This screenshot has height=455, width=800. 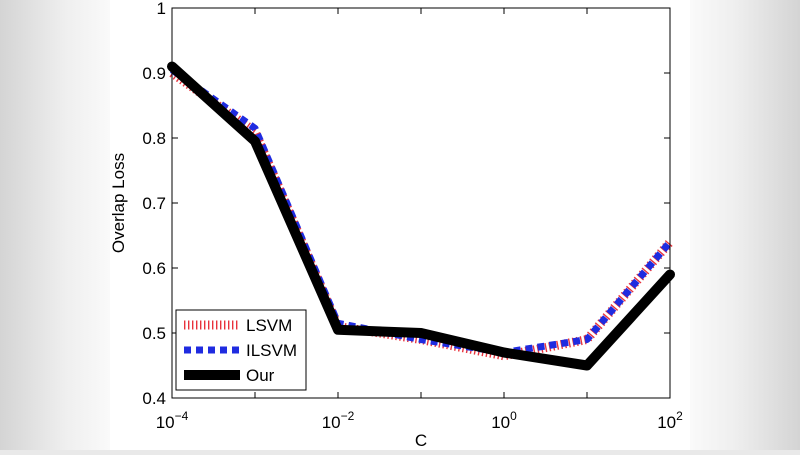 I want to click on y-tick-label: 0.5, so click(x=154, y=333).